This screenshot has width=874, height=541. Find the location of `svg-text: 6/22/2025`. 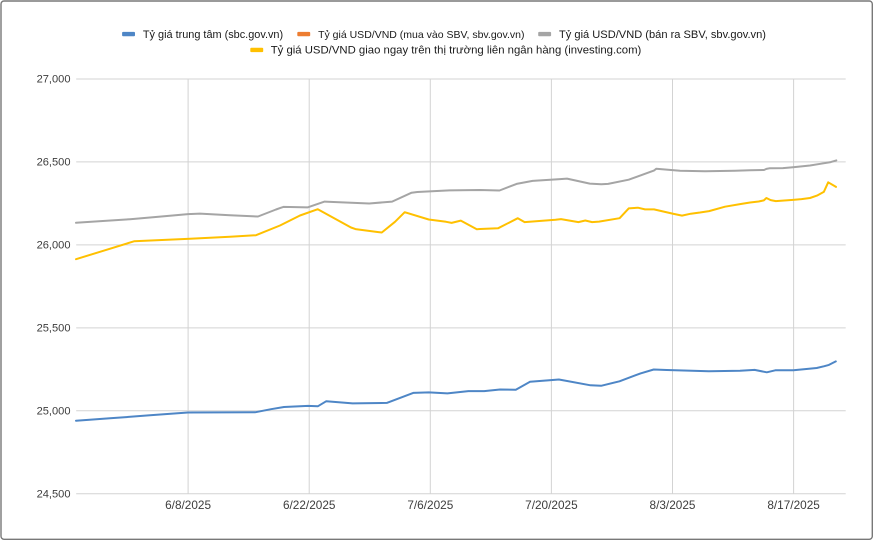

svg-text: 6/22/2025 is located at coordinates (309, 505).